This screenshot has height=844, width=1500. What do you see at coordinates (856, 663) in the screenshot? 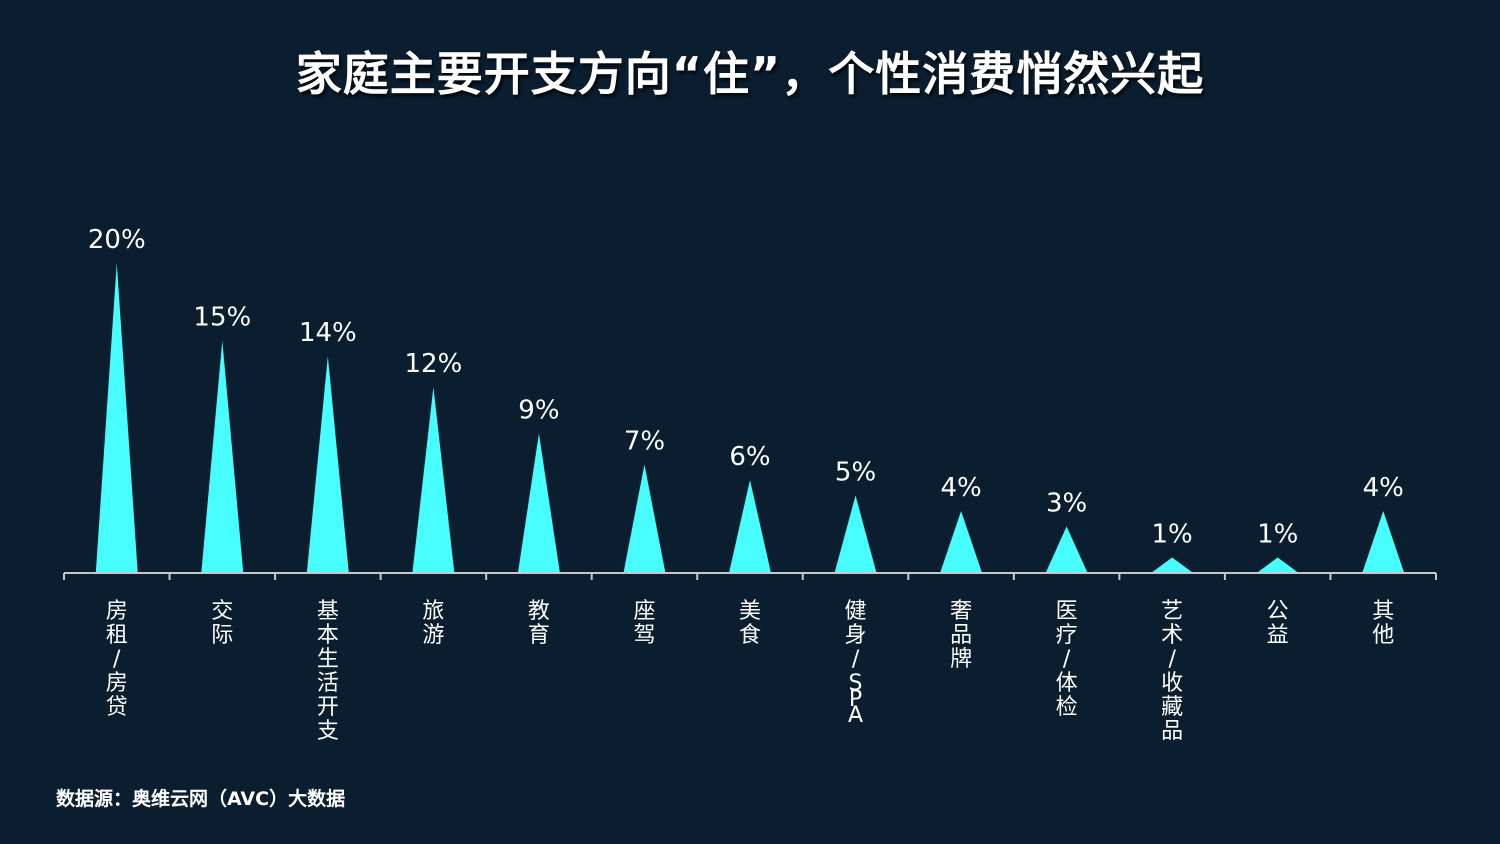
I see `category-label: 健身/S P A` at bounding box center [856, 663].